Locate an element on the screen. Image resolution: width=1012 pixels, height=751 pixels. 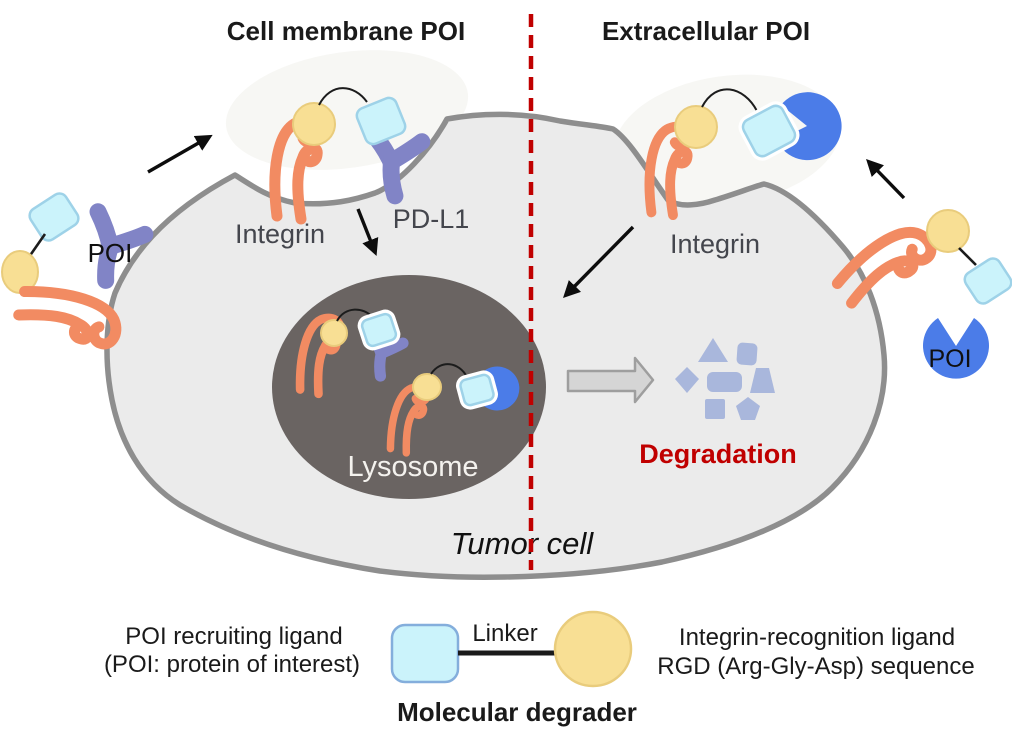
poi-label-left: POI is located at coordinates (110, 253).